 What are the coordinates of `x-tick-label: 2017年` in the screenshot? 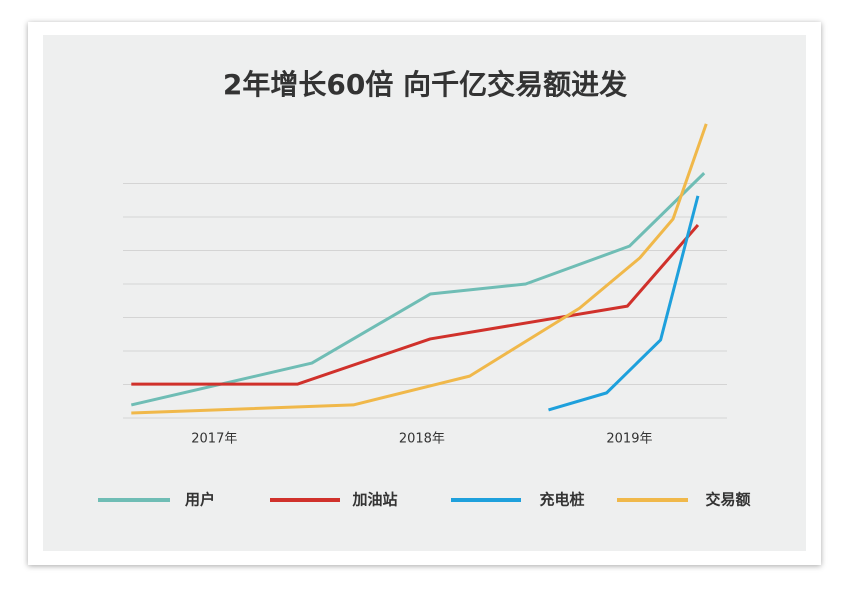 It's located at (214, 439).